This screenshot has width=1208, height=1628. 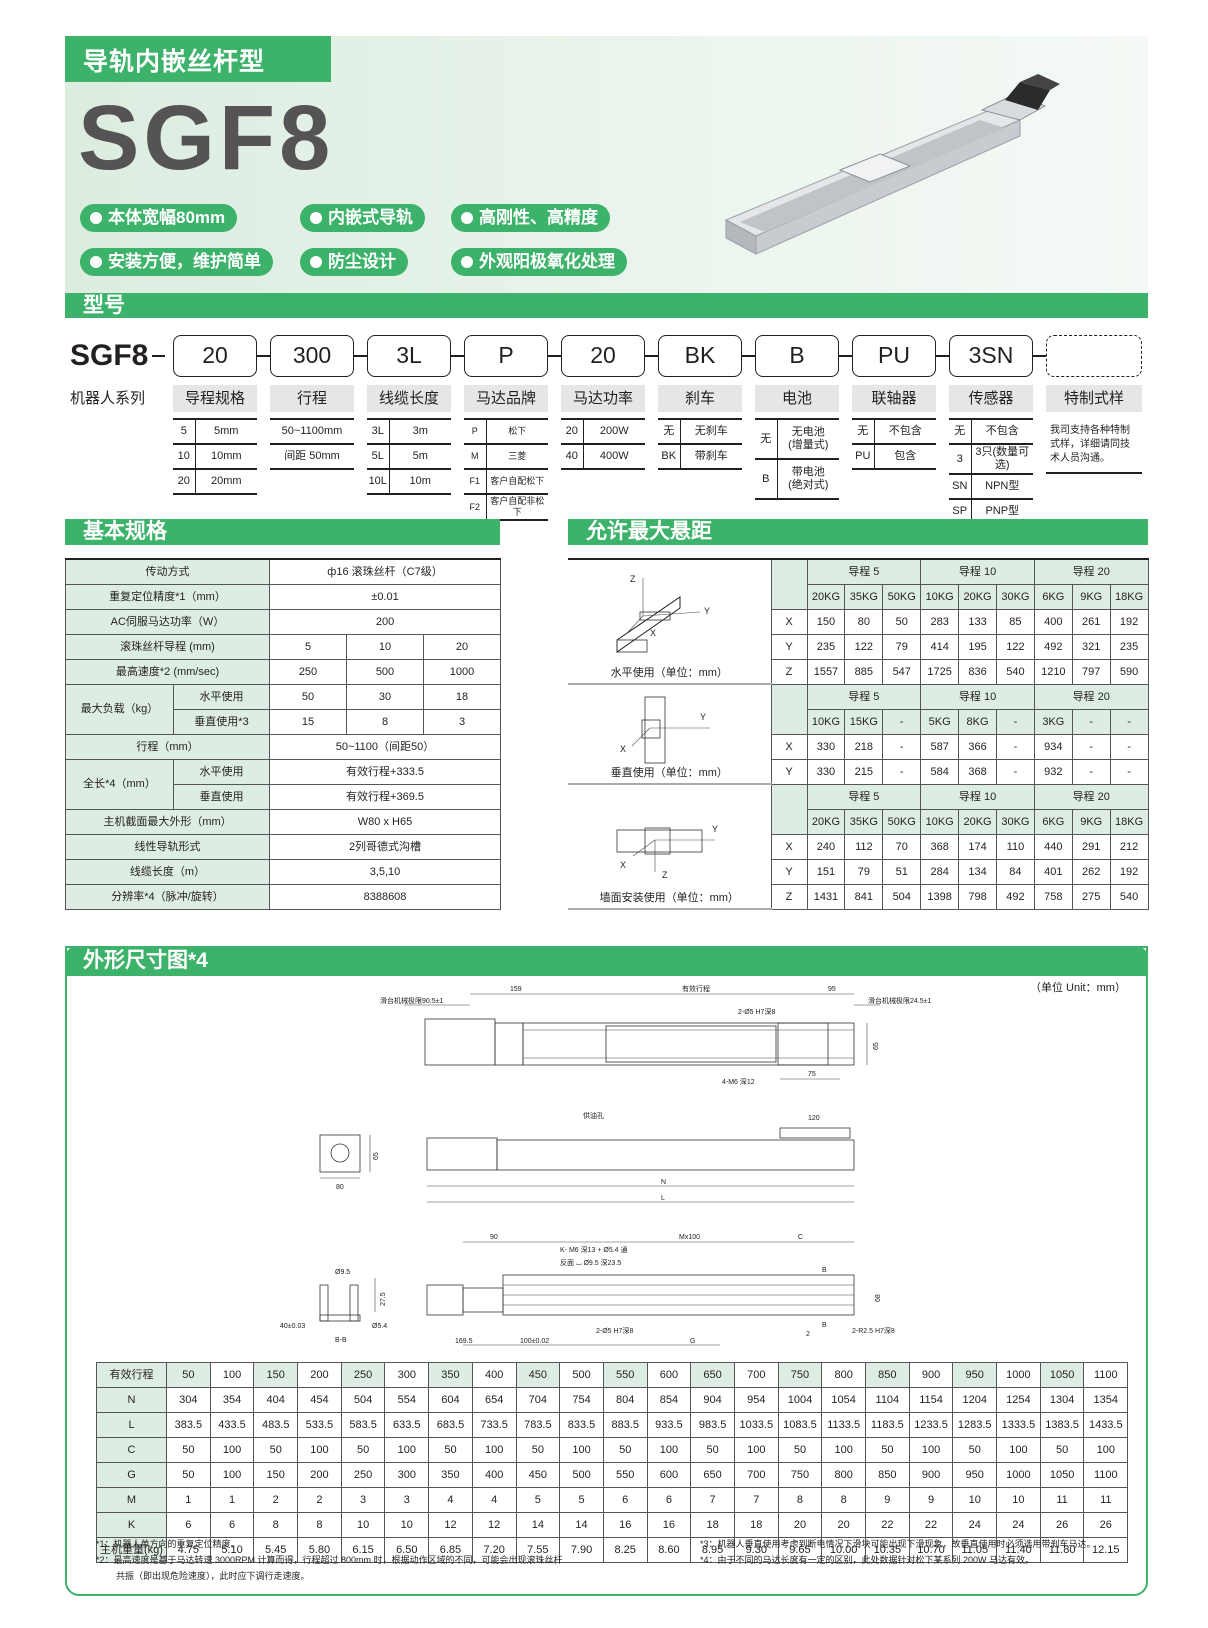 I want to click on dimension-value: 450, so click(x=538, y=1375).